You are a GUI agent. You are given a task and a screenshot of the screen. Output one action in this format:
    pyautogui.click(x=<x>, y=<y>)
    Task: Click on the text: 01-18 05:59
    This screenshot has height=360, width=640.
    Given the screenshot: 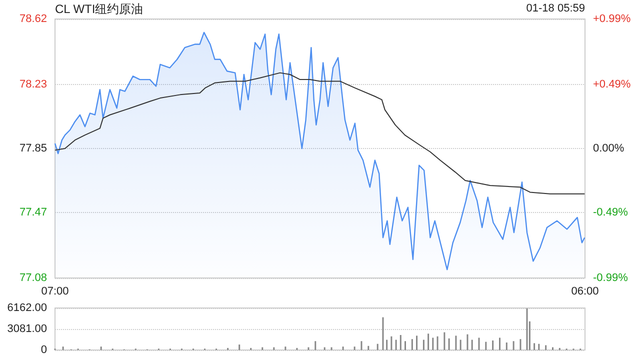 What is the action you would take?
    pyautogui.click(x=555, y=8)
    